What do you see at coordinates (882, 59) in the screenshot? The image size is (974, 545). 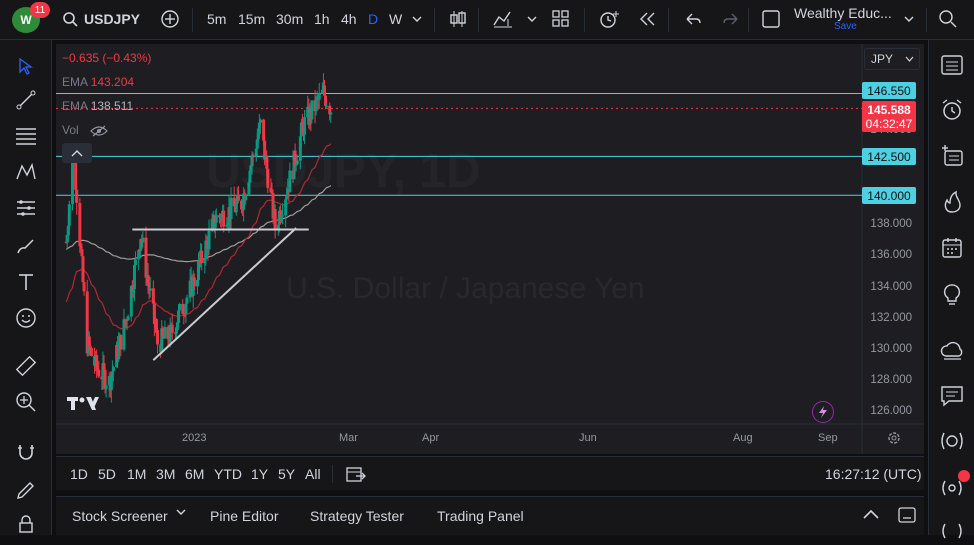 I see `currency-label: JPY` at bounding box center [882, 59].